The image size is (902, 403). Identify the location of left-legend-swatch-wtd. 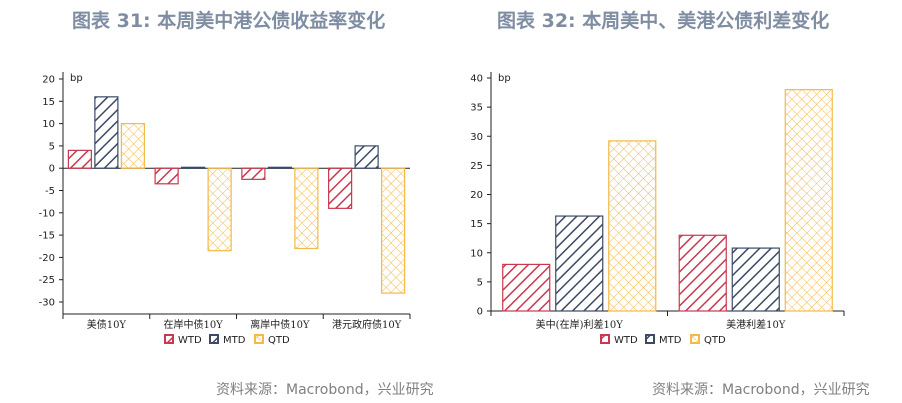
(169, 339).